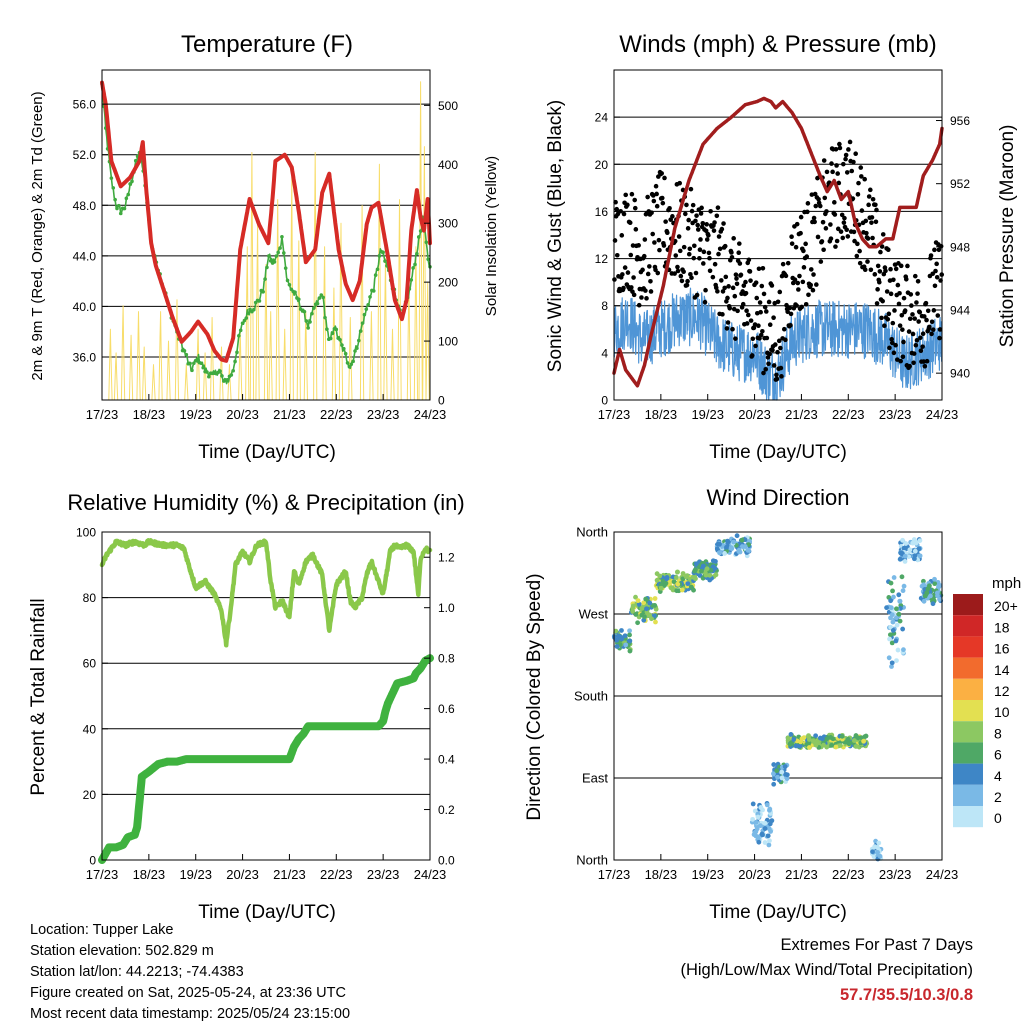  I want to click on y-tick-label: South, so click(591, 696).